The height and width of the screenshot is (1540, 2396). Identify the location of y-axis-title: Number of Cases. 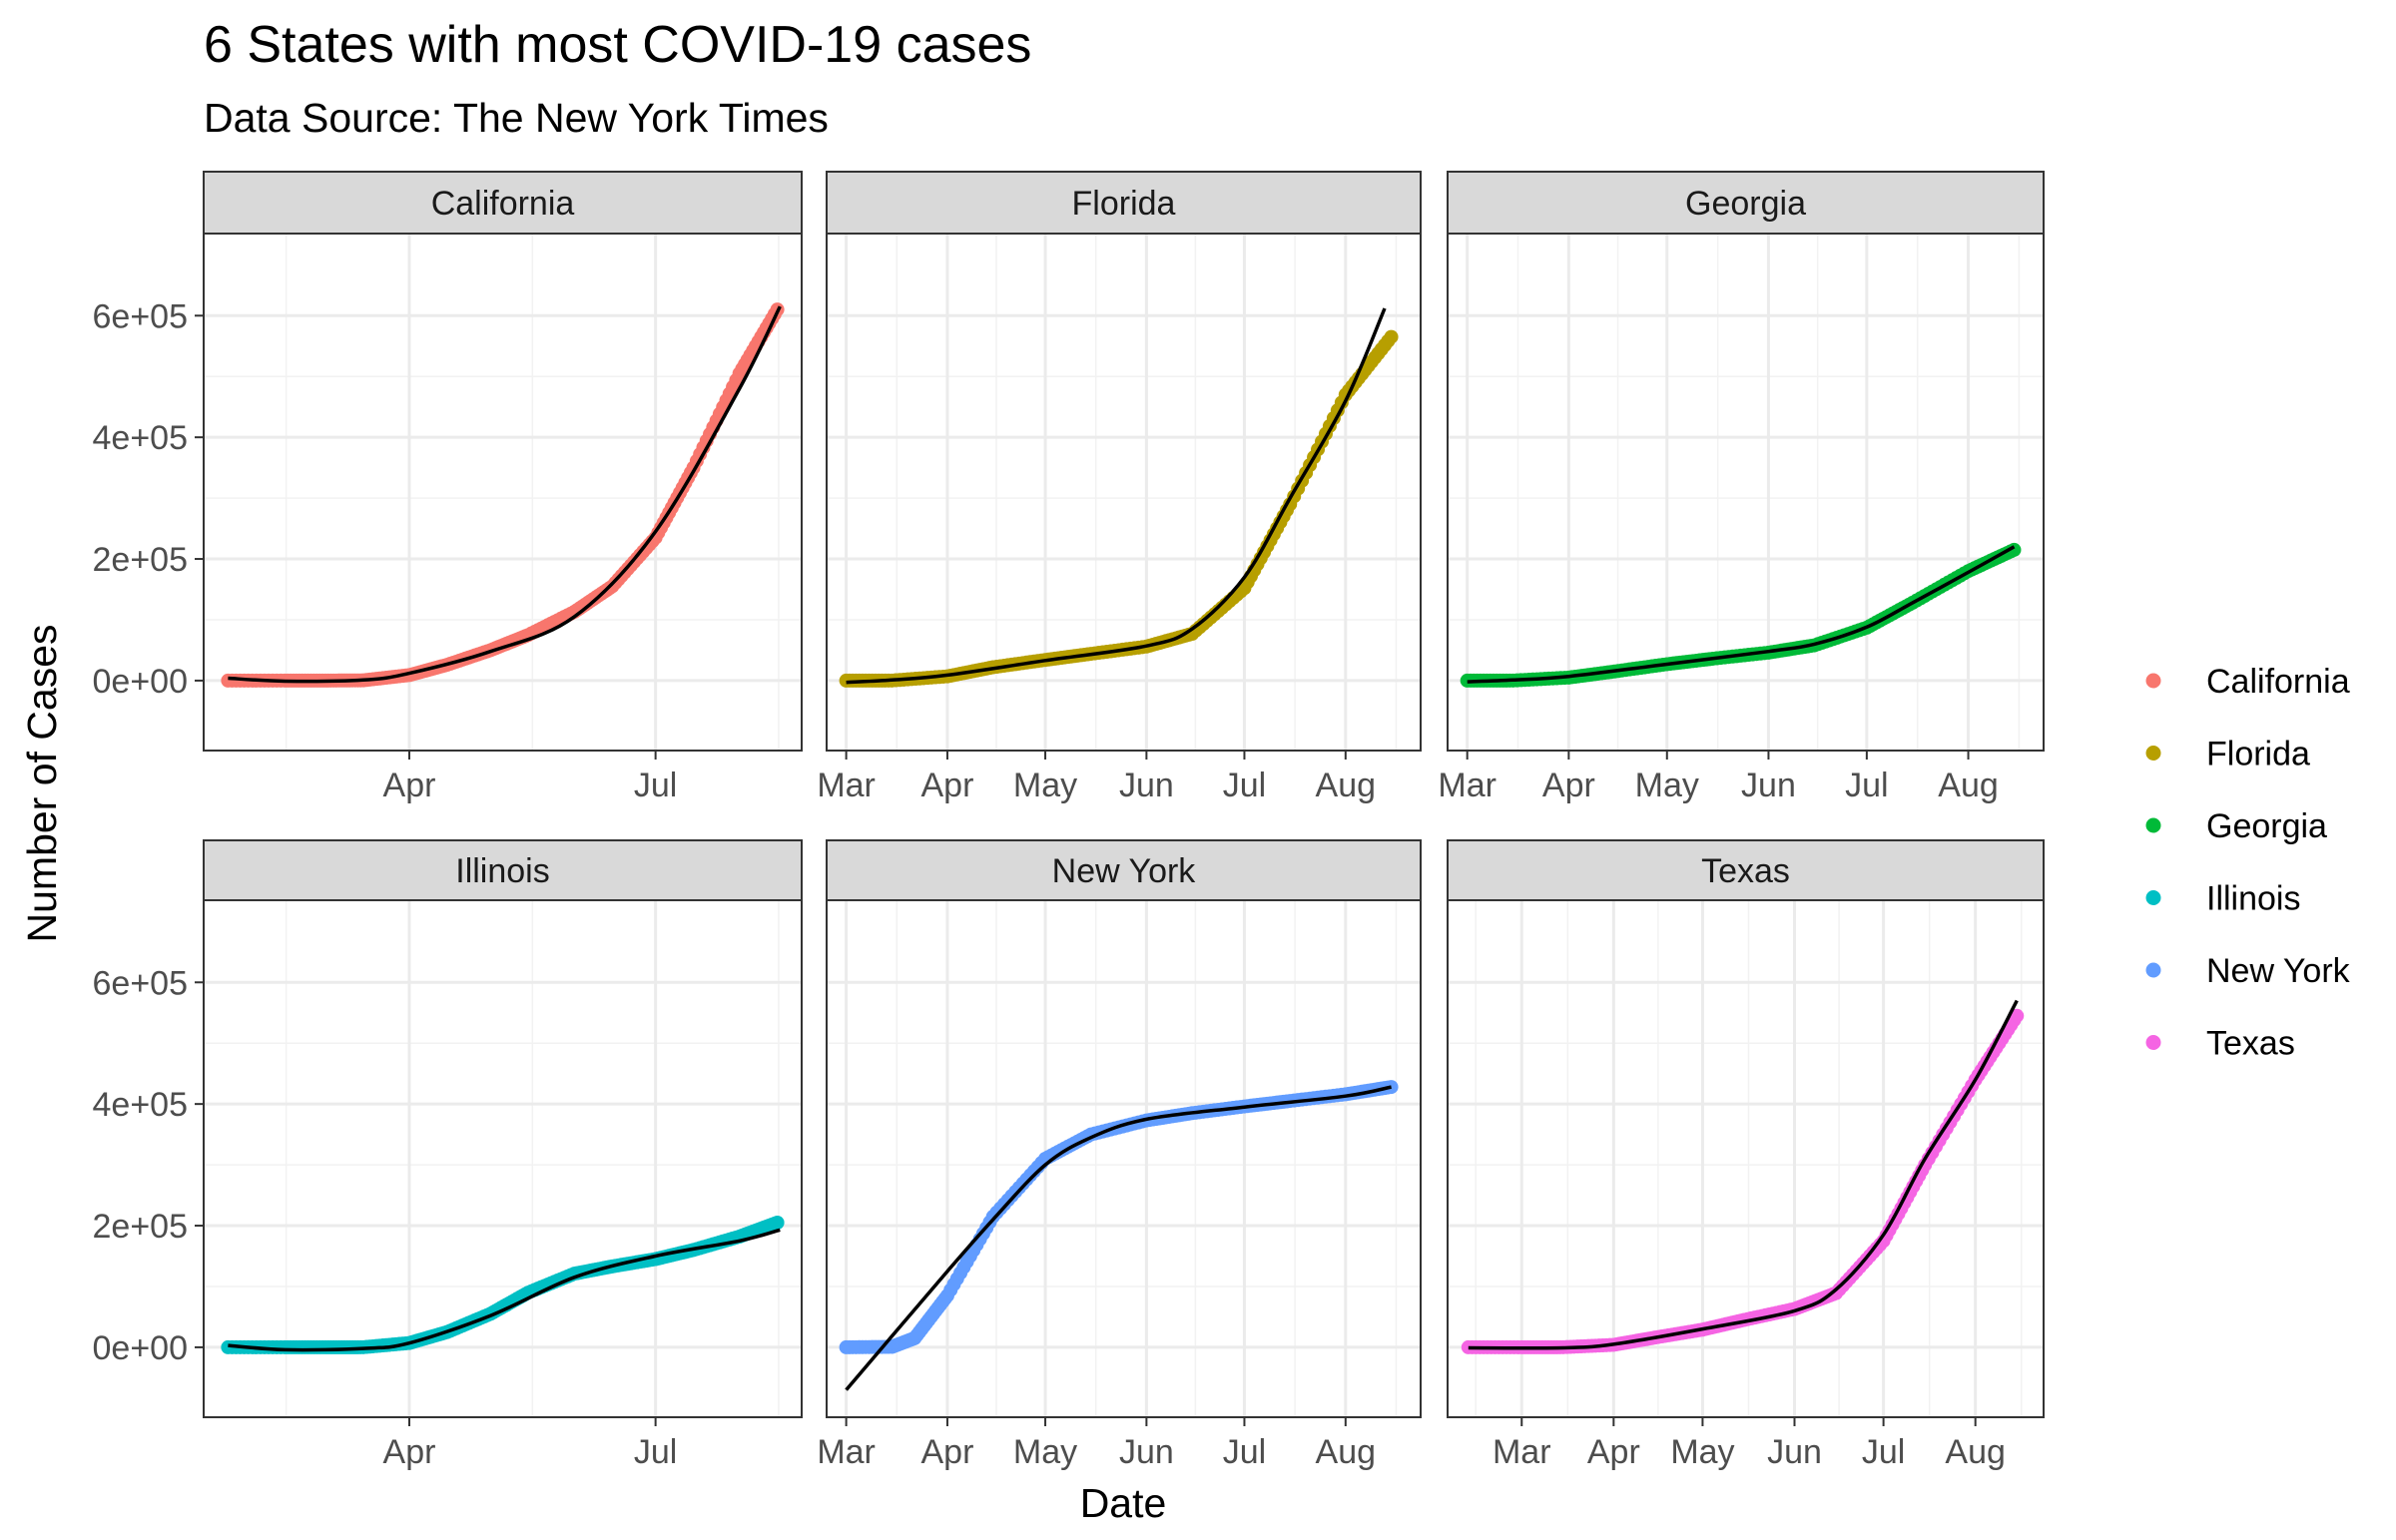
(42, 783).